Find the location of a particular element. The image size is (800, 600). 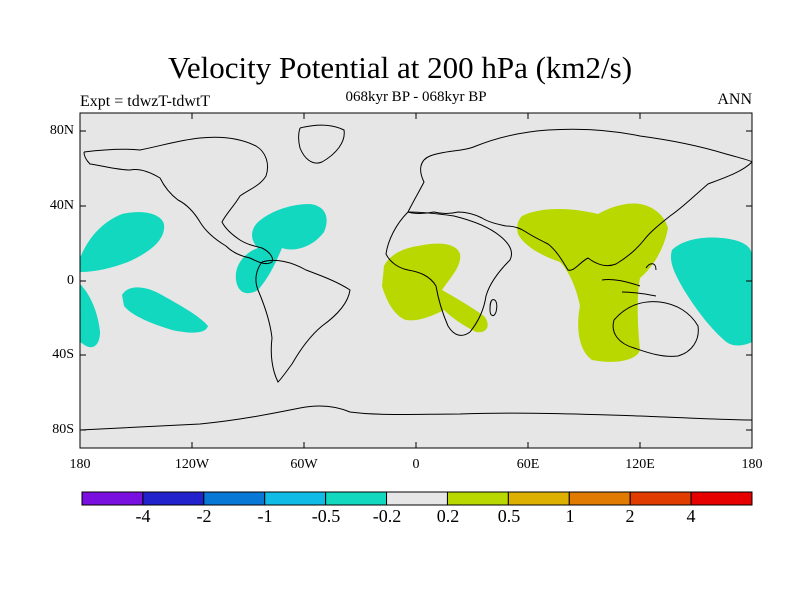

coastline-north-america is located at coordinates (178, 200).